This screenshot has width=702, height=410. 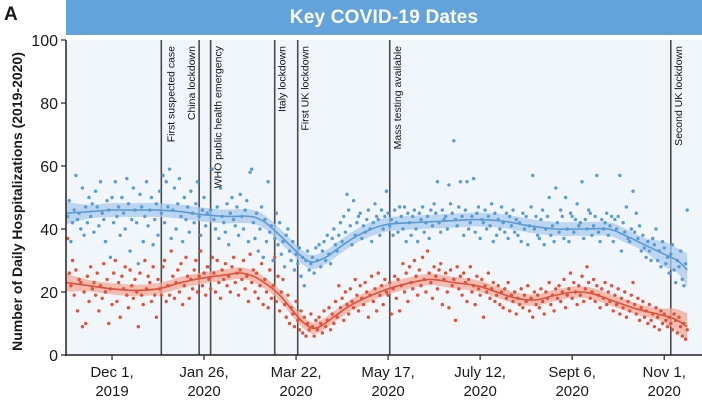 I want to click on event-label: Second UK lockdown, so click(x=679, y=96).